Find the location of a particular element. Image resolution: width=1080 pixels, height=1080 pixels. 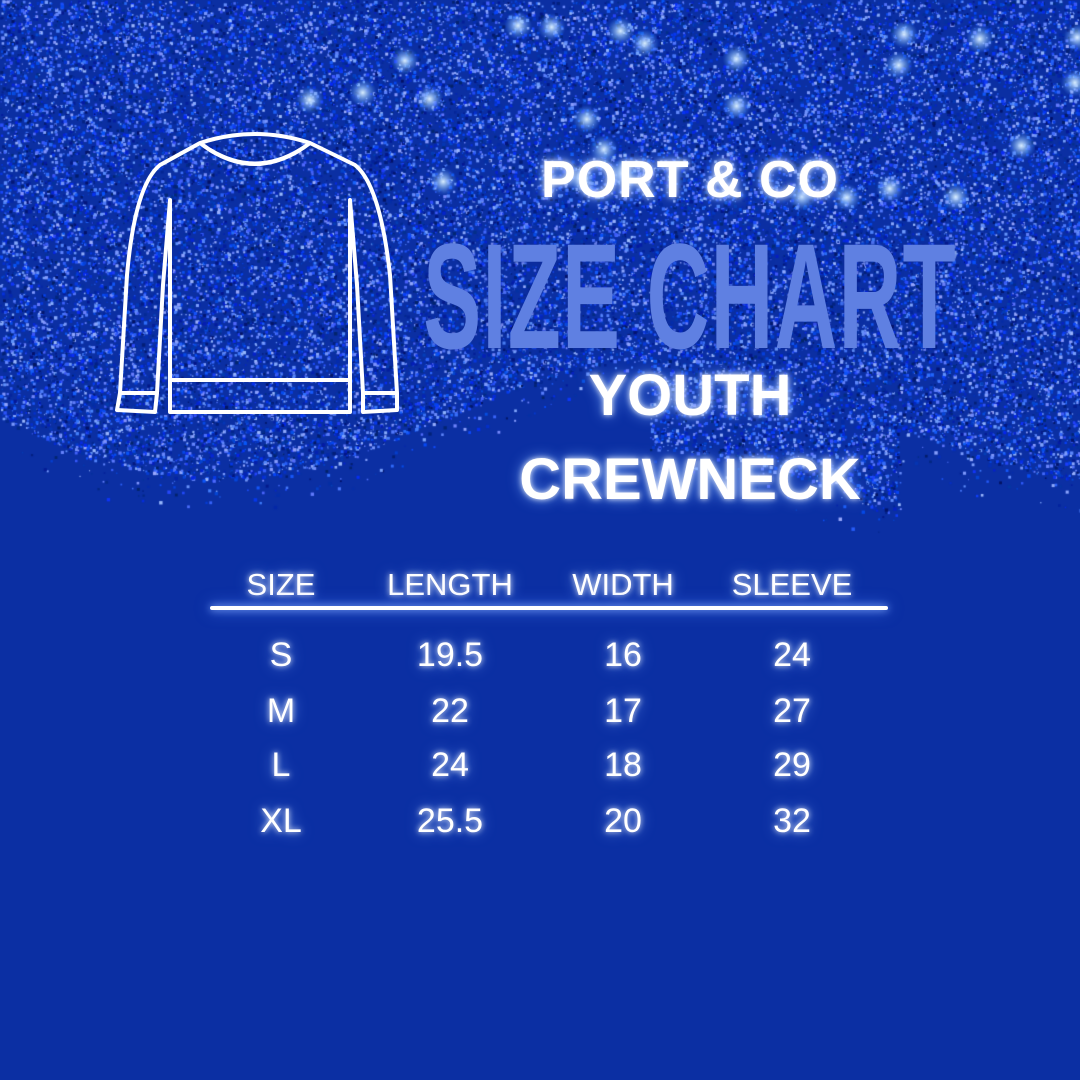

table-cell: 16 is located at coordinates (623, 655).